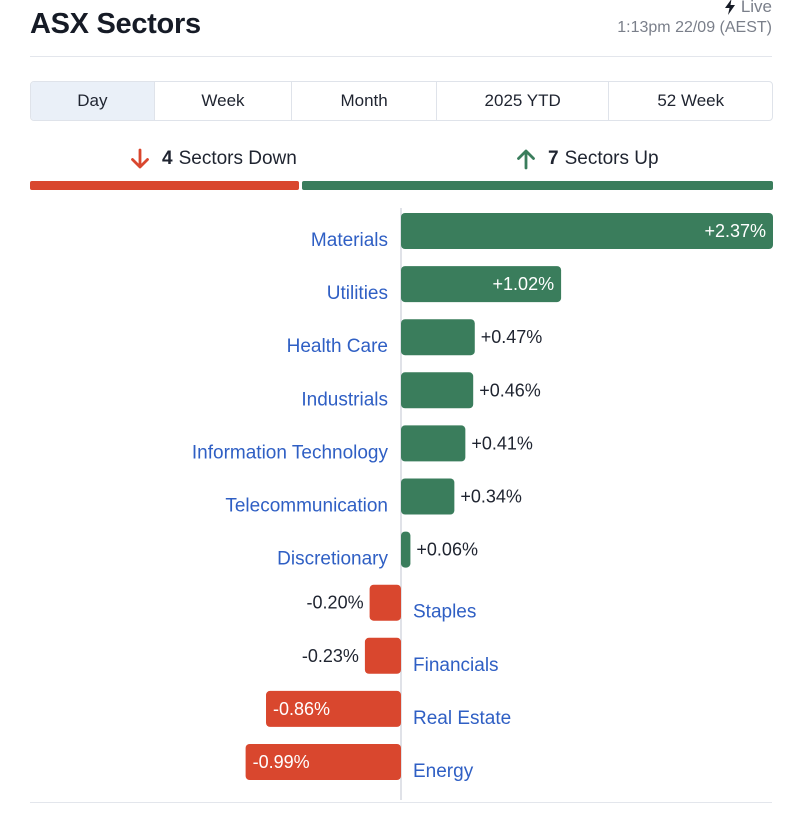 Image resolution: width=800 pixels, height=815 pixels. I want to click on arrow-up-icon, so click(526, 159).